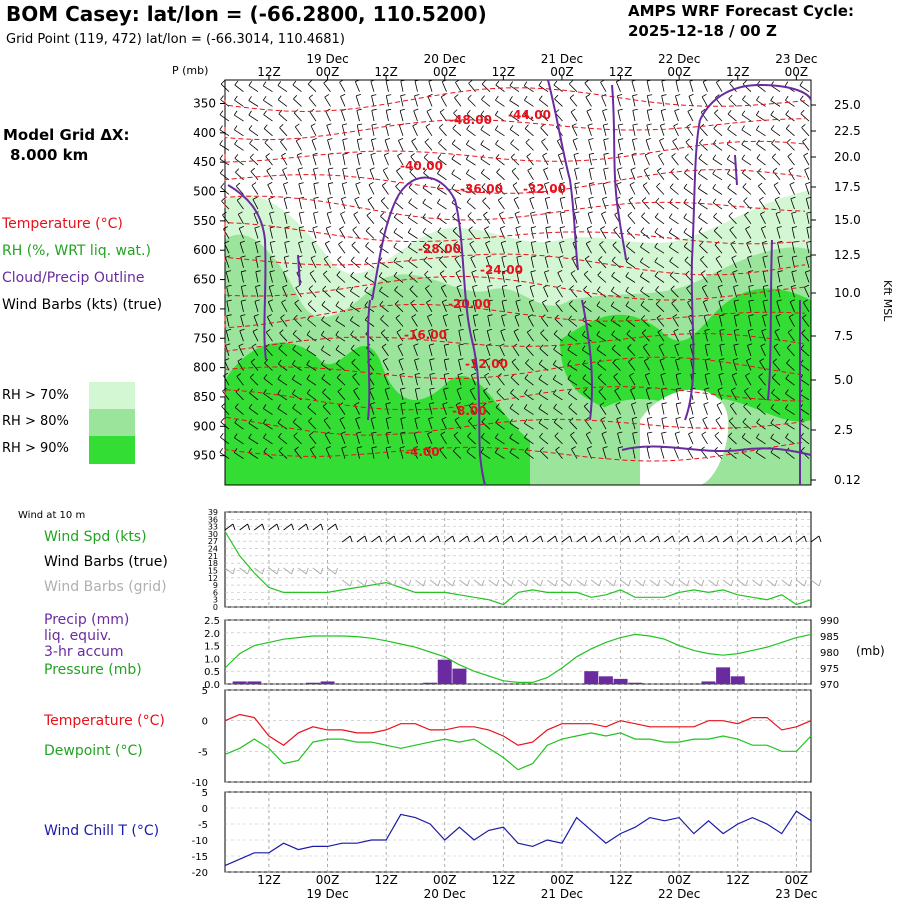 The width and height of the screenshot is (900, 900). I want to click on wind-tick-label: 33, so click(213, 527).